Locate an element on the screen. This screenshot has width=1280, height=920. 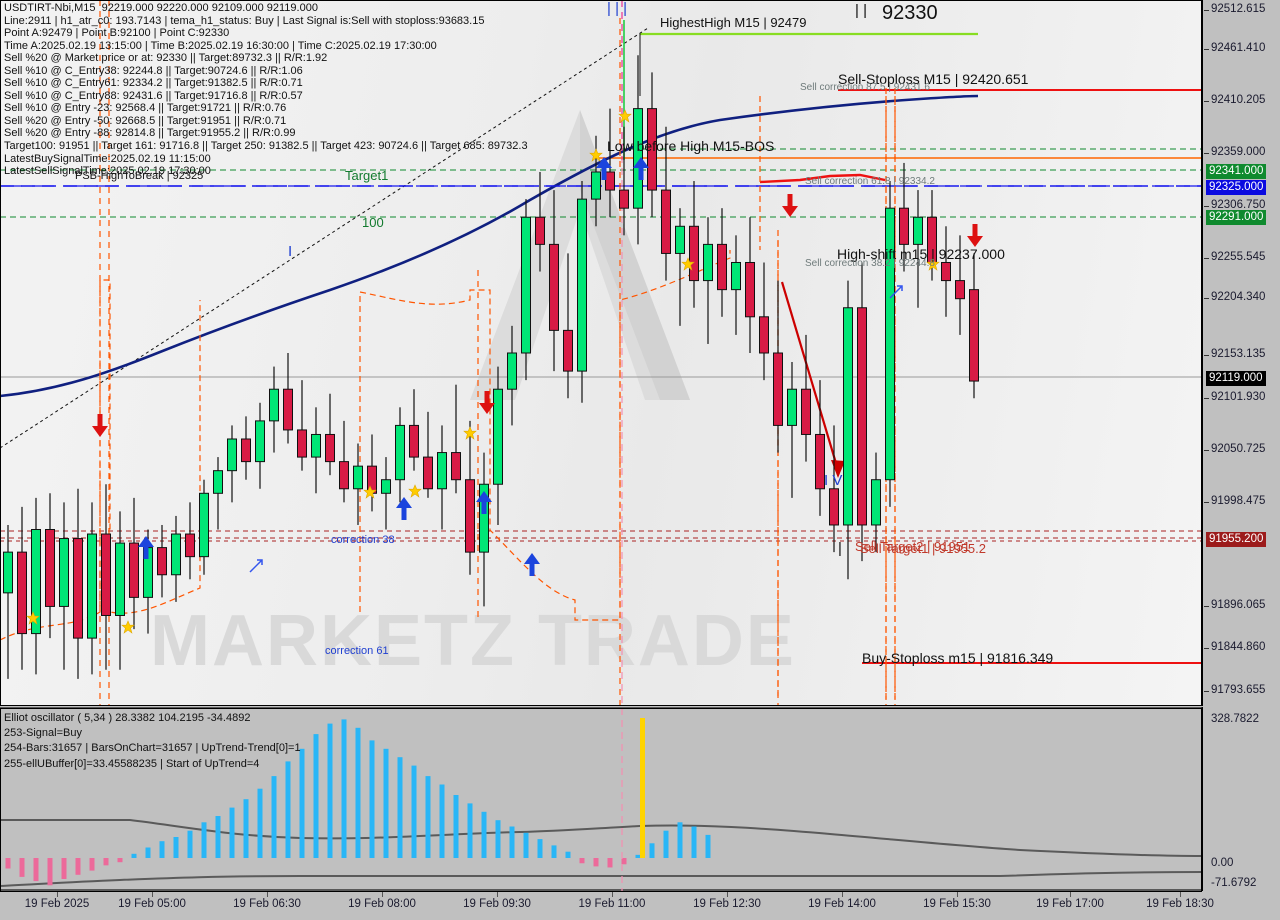
price-tick-92306.750: 92306.750 is located at coordinates (1234, 205).